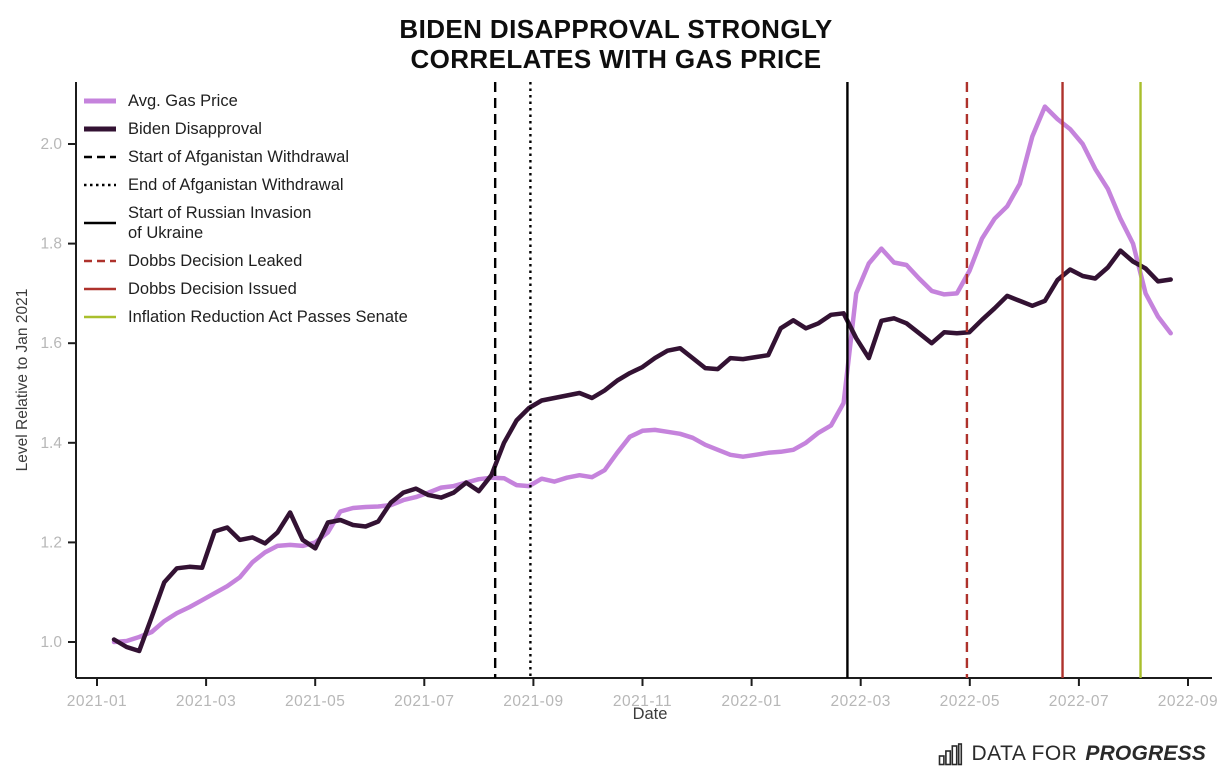 The width and height of the screenshot is (1232, 784). I want to click on chart-title-line2: CORRELATES WITH GAS PRICE, so click(616, 59).